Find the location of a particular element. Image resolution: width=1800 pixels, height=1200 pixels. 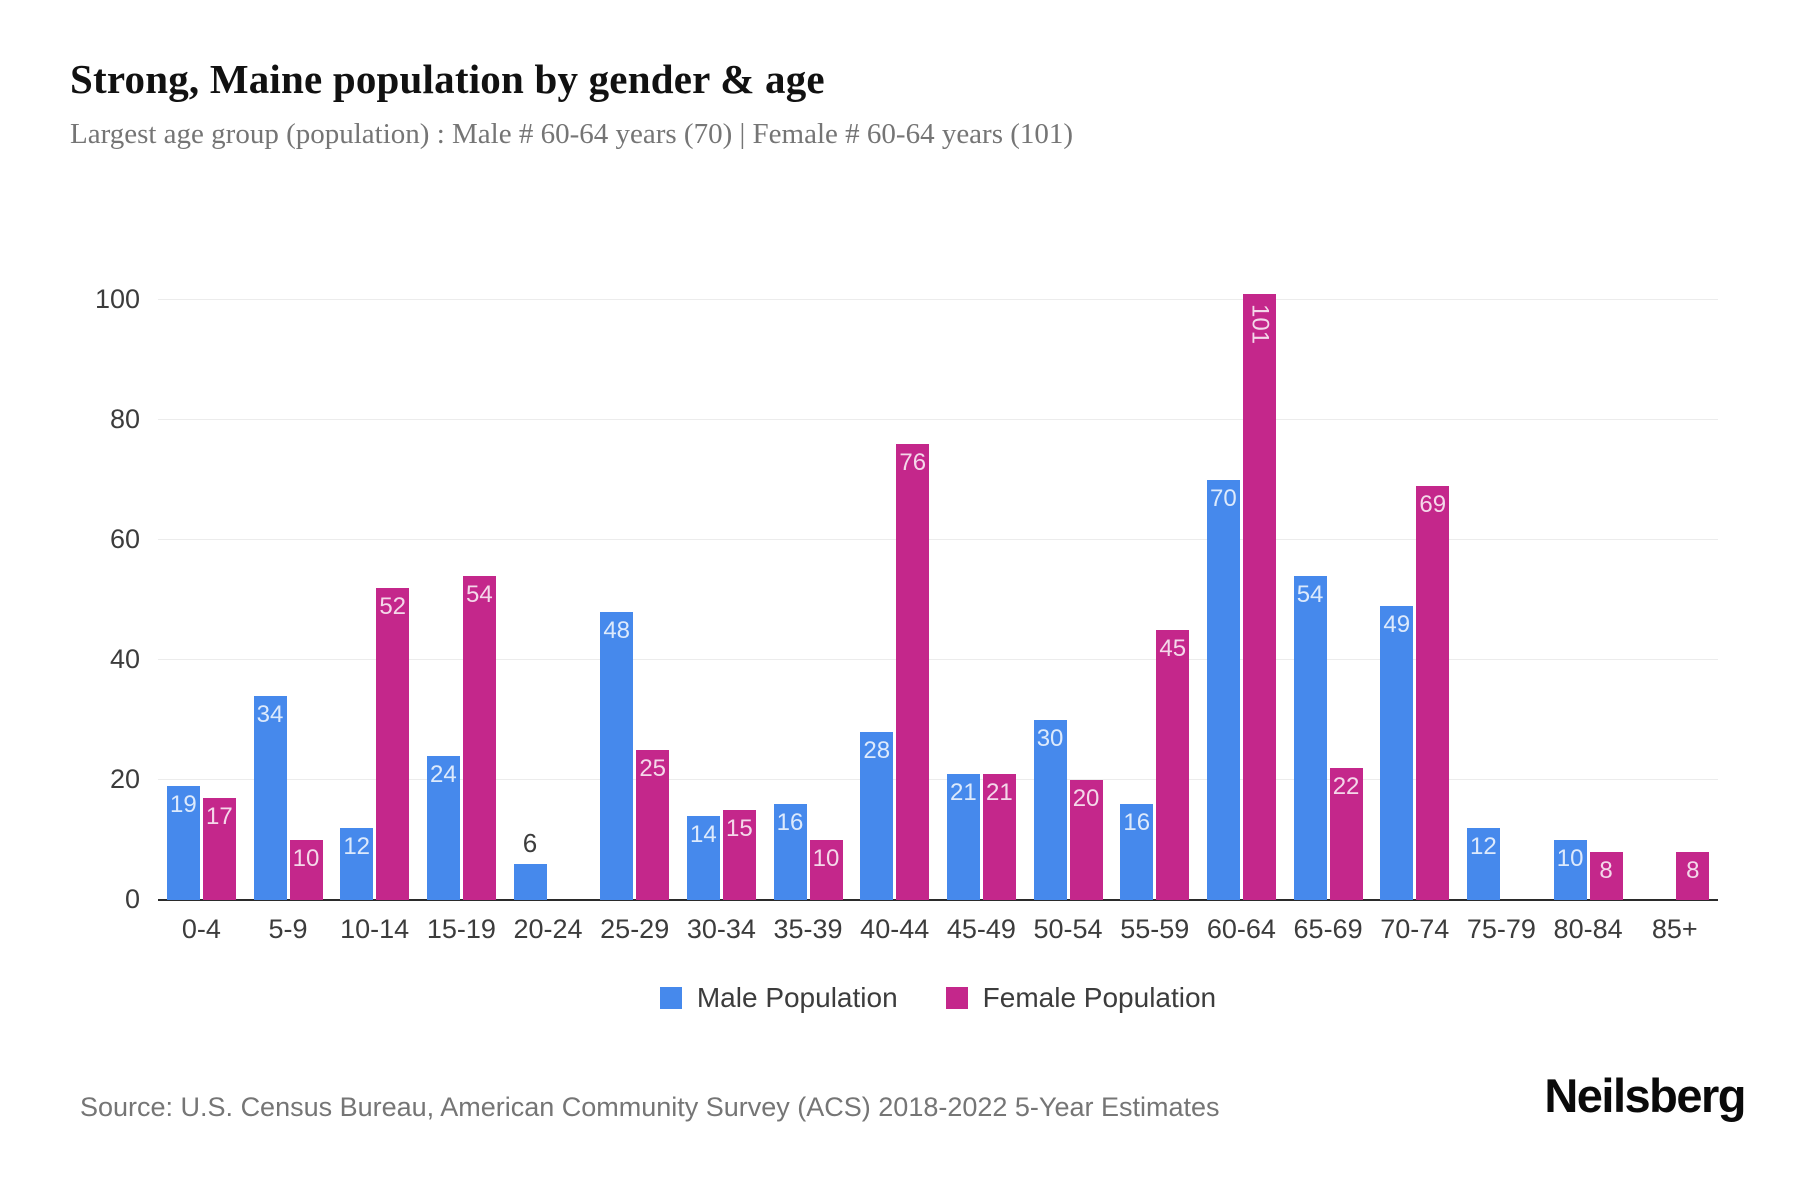

bar-male-60-64: 70 is located at coordinates (1223, 690).